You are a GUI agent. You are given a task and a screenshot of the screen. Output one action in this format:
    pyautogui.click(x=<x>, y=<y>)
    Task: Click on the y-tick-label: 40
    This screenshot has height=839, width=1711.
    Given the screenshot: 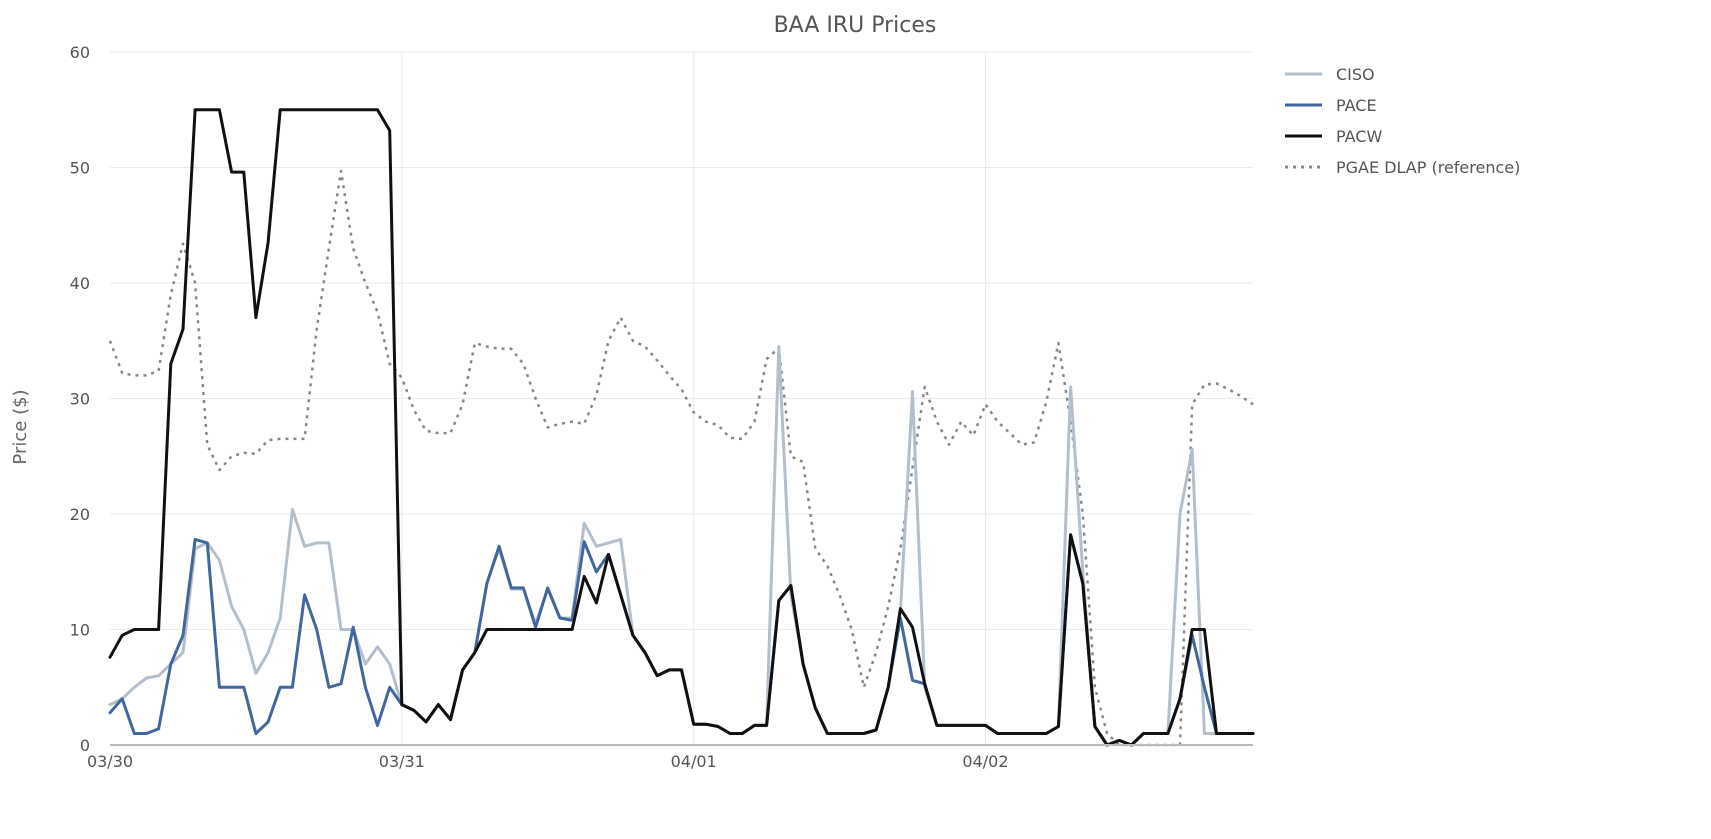 What is the action you would take?
    pyautogui.click(x=80, y=283)
    